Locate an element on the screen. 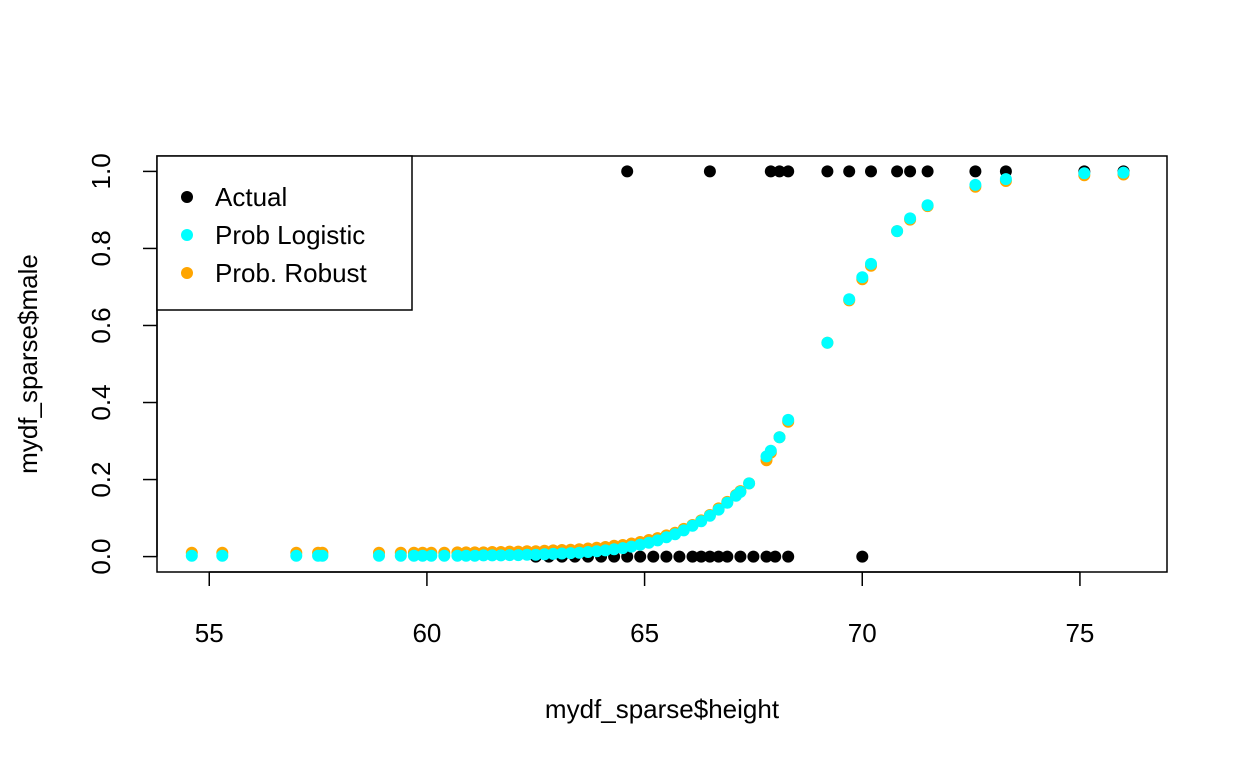  legend-marker-actual is located at coordinates (187, 197).